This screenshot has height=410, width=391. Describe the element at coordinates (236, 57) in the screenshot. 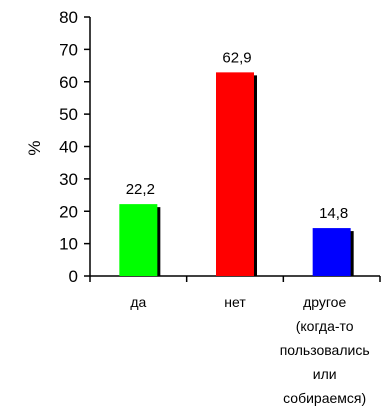

I see `bar-value-label: 62,9` at that location.